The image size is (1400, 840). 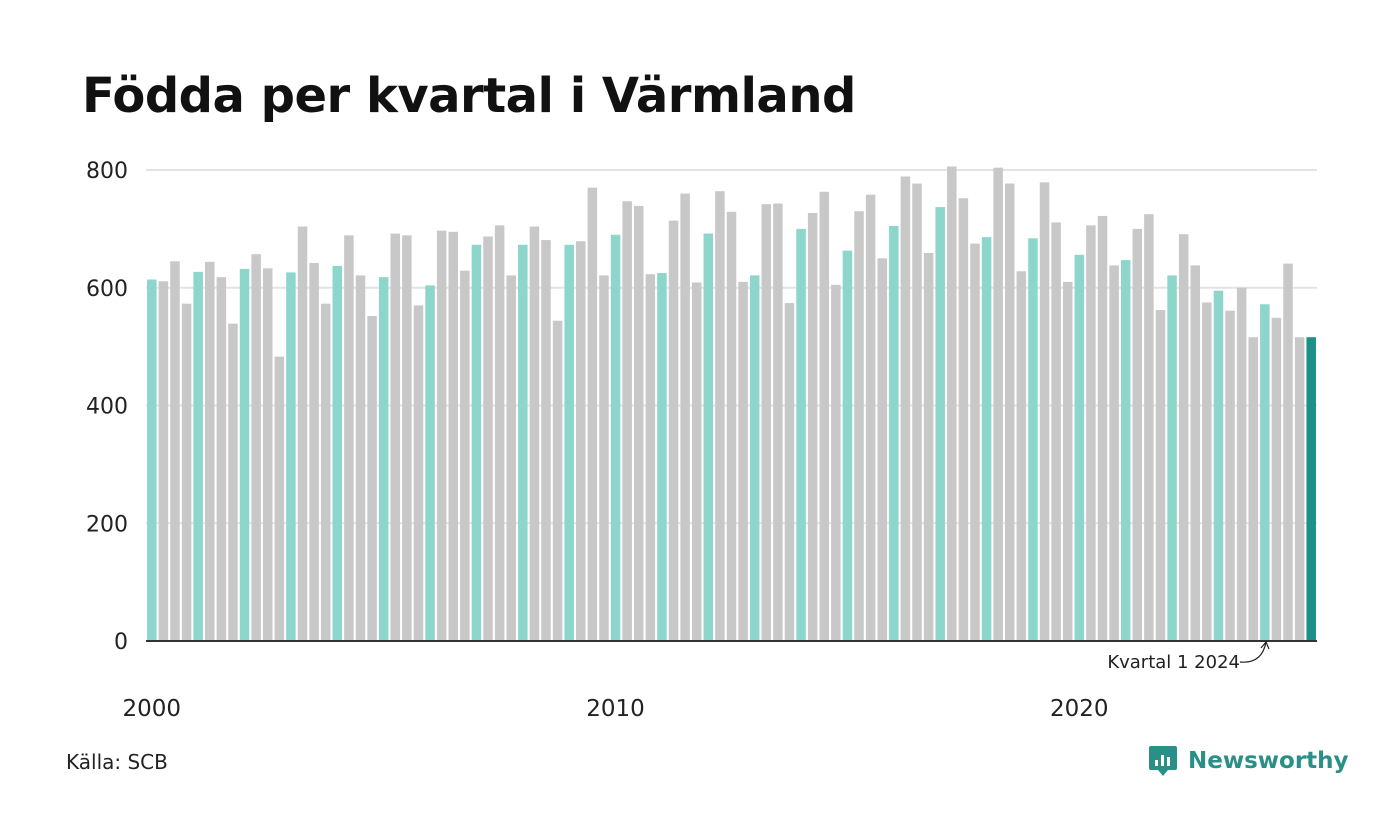 What do you see at coordinates (1268, 761) in the screenshot?
I see `brand-name: Newsworthy` at bounding box center [1268, 761].